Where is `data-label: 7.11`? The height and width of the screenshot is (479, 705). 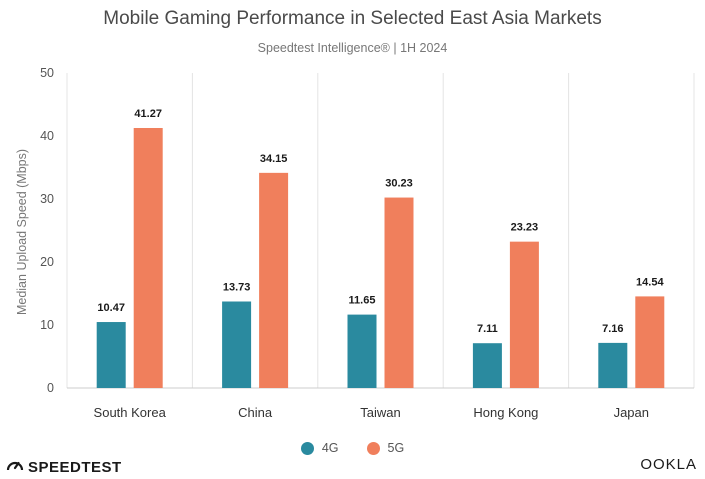 data-label: 7.11 is located at coordinates (487, 329).